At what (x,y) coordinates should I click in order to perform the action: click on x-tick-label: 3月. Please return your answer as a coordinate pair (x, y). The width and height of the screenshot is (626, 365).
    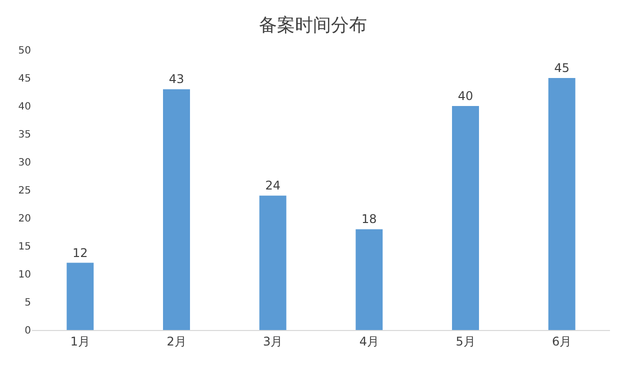
    Looking at the image, I should click on (273, 341).